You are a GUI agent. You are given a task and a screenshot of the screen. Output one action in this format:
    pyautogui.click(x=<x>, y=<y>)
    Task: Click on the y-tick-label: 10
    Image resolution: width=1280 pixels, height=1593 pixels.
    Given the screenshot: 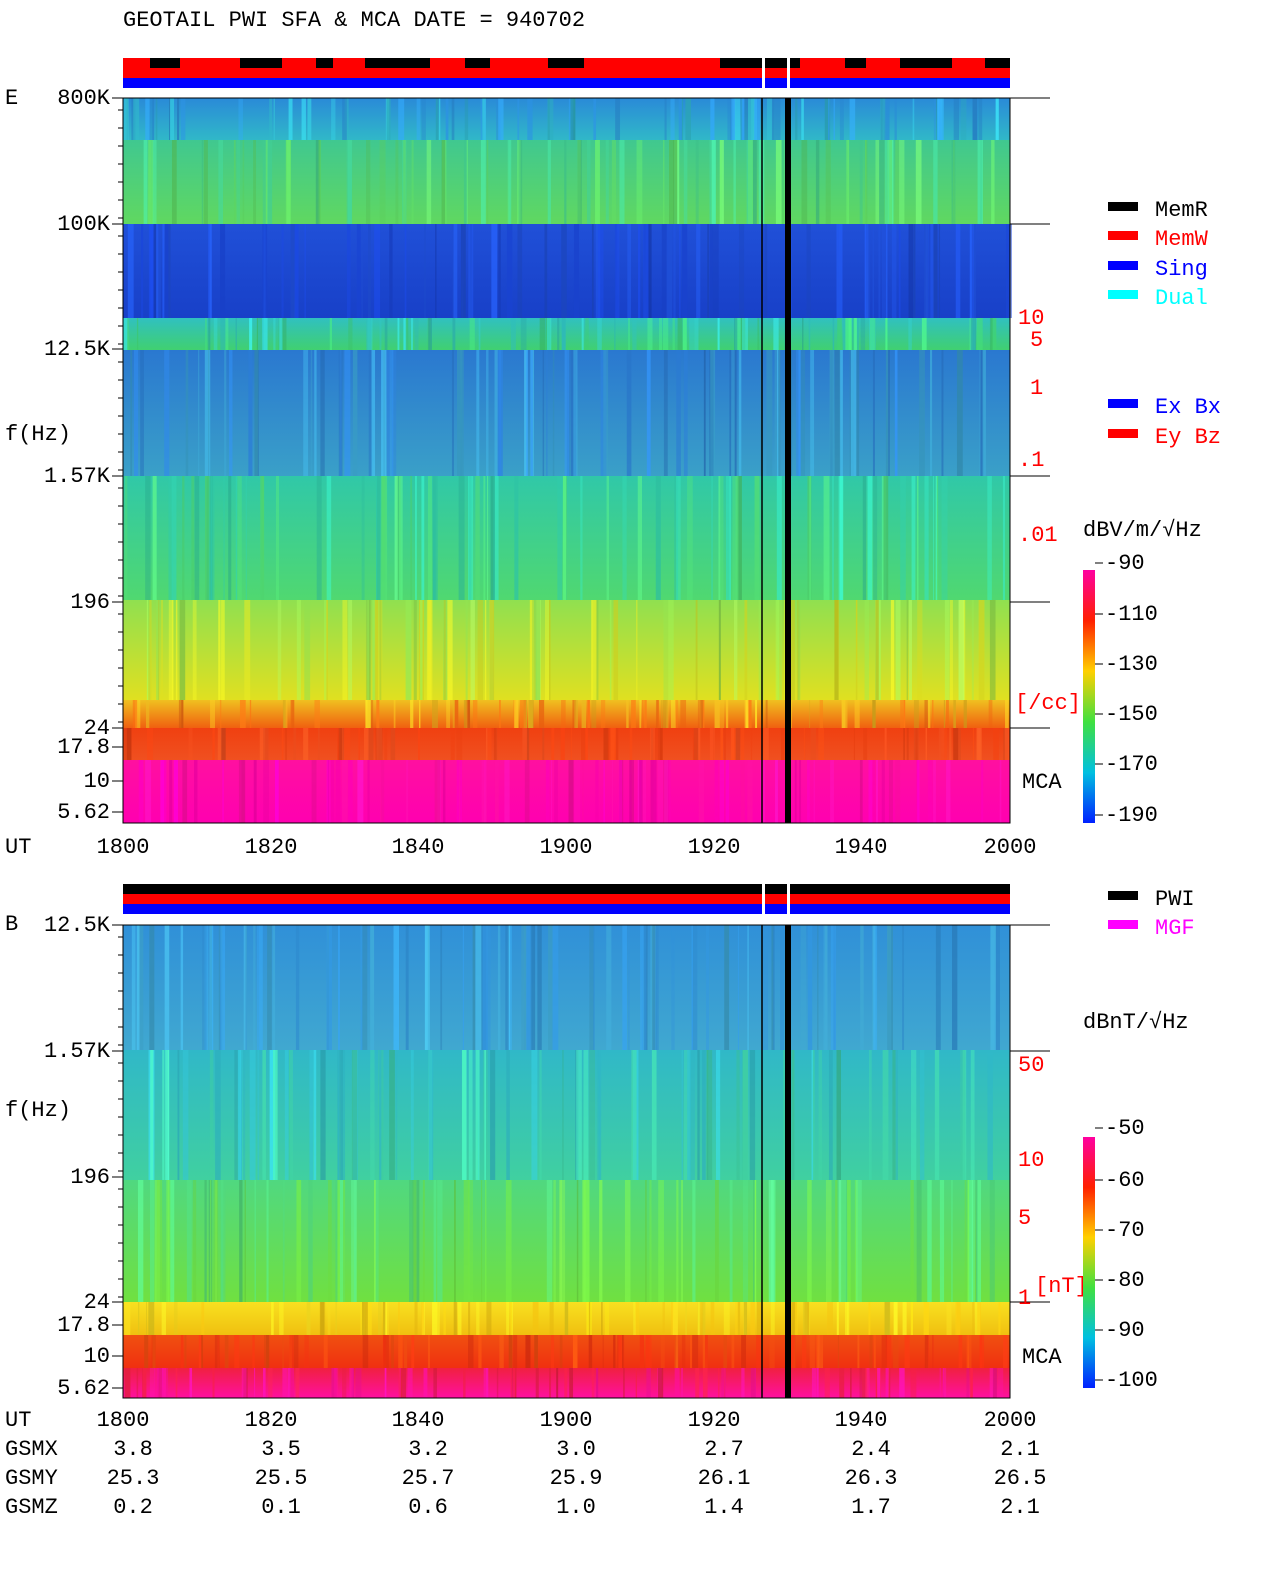 What is the action you would take?
    pyautogui.click(x=97, y=1356)
    